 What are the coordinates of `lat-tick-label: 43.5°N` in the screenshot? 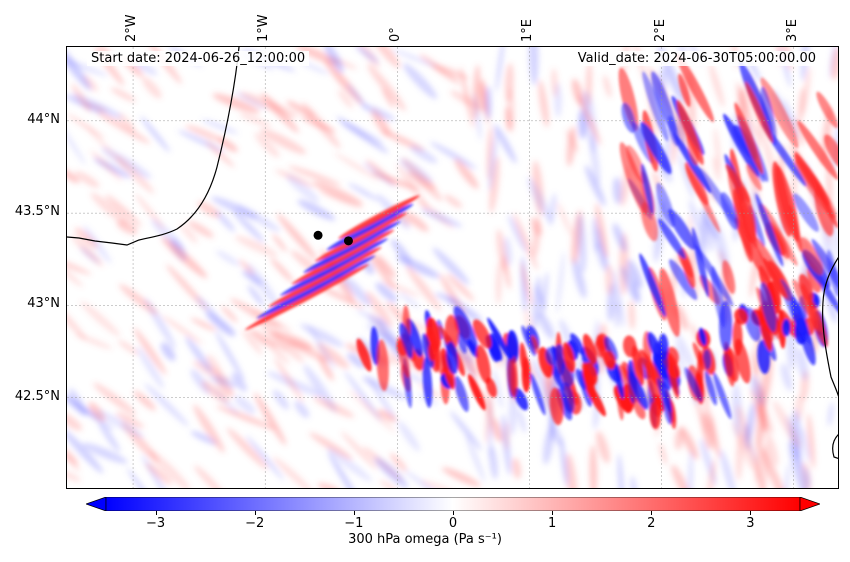 It's located at (37, 212).